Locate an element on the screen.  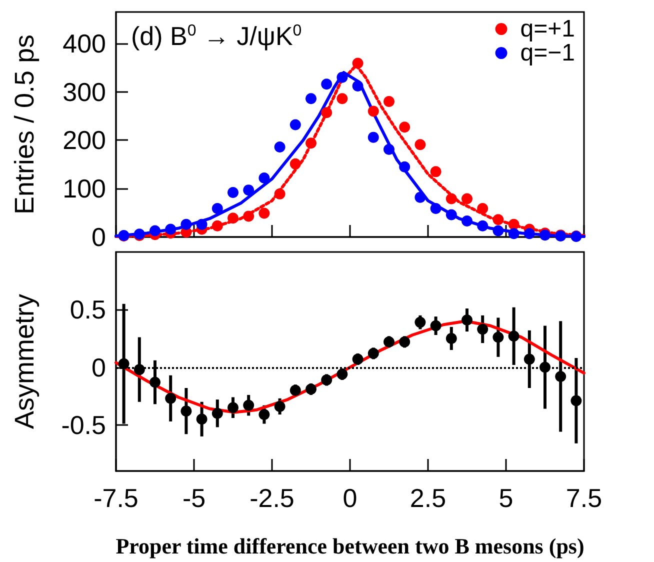
x-tick-label: -2.5 is located at coordinates (272, 498).